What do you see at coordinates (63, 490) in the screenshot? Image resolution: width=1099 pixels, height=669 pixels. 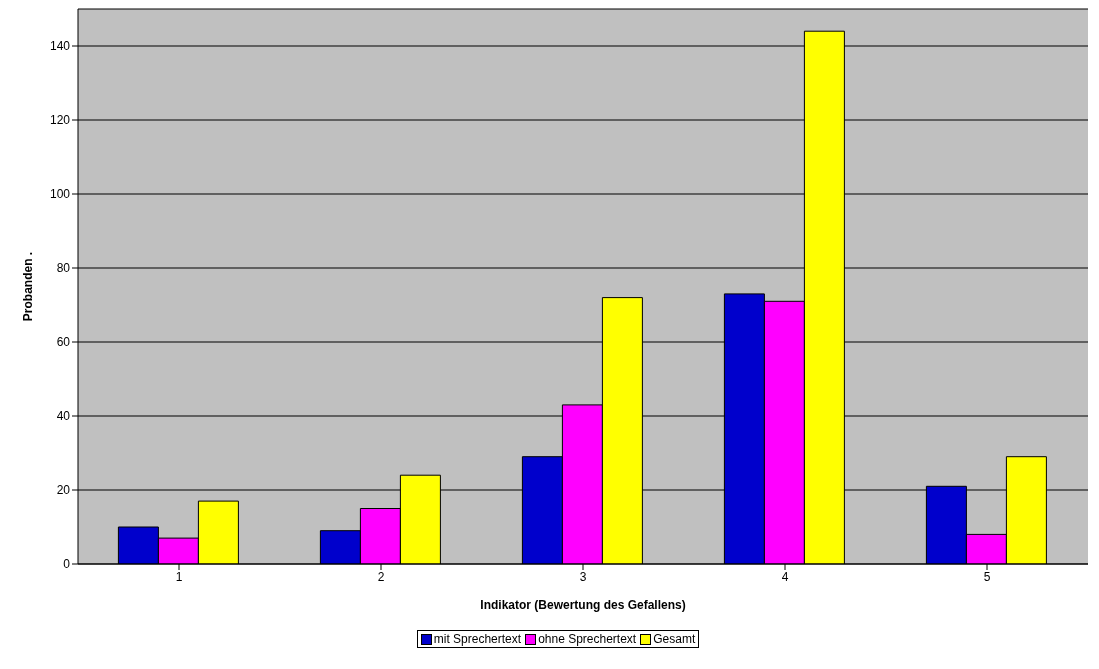 I see `y-tick-label: 20` at bounding box center [63, 490].